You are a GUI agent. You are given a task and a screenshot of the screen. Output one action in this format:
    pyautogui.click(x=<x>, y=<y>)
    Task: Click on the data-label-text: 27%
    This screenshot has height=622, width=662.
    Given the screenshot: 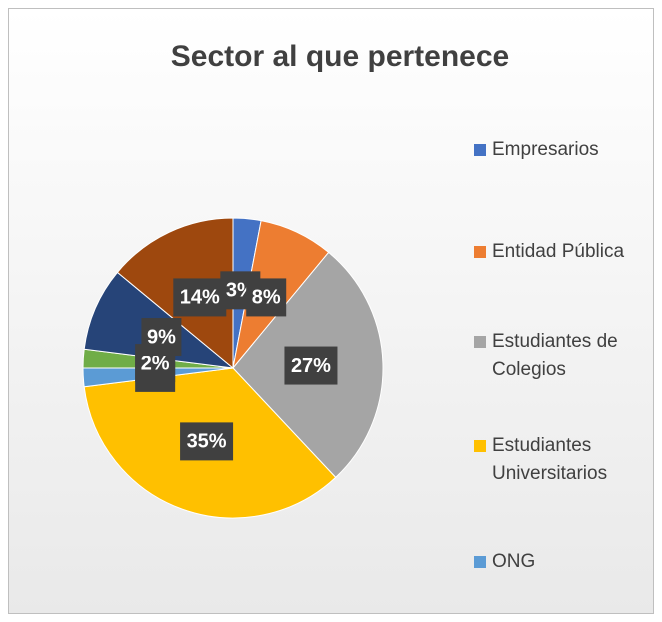 What is the action you would take?
    pyautogui.click(x=311, y=366)
    